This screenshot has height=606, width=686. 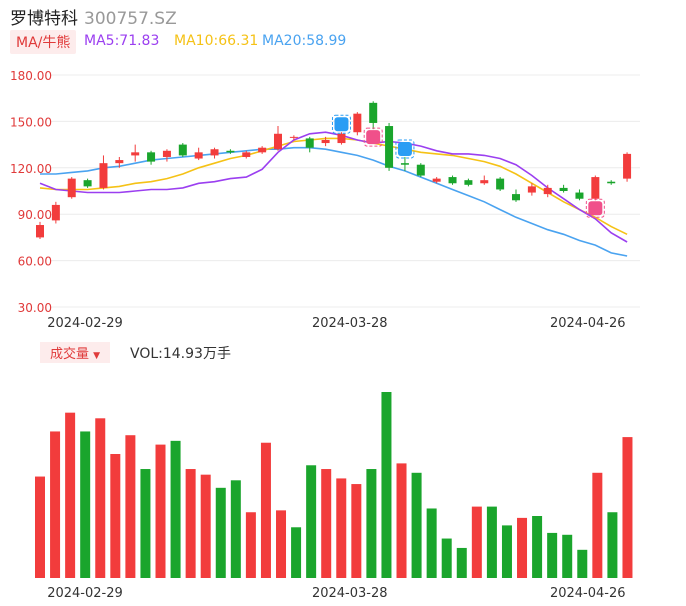 I want to click on volume-indicator-tag: 成交量 ▼, so click(x=75, y=352).